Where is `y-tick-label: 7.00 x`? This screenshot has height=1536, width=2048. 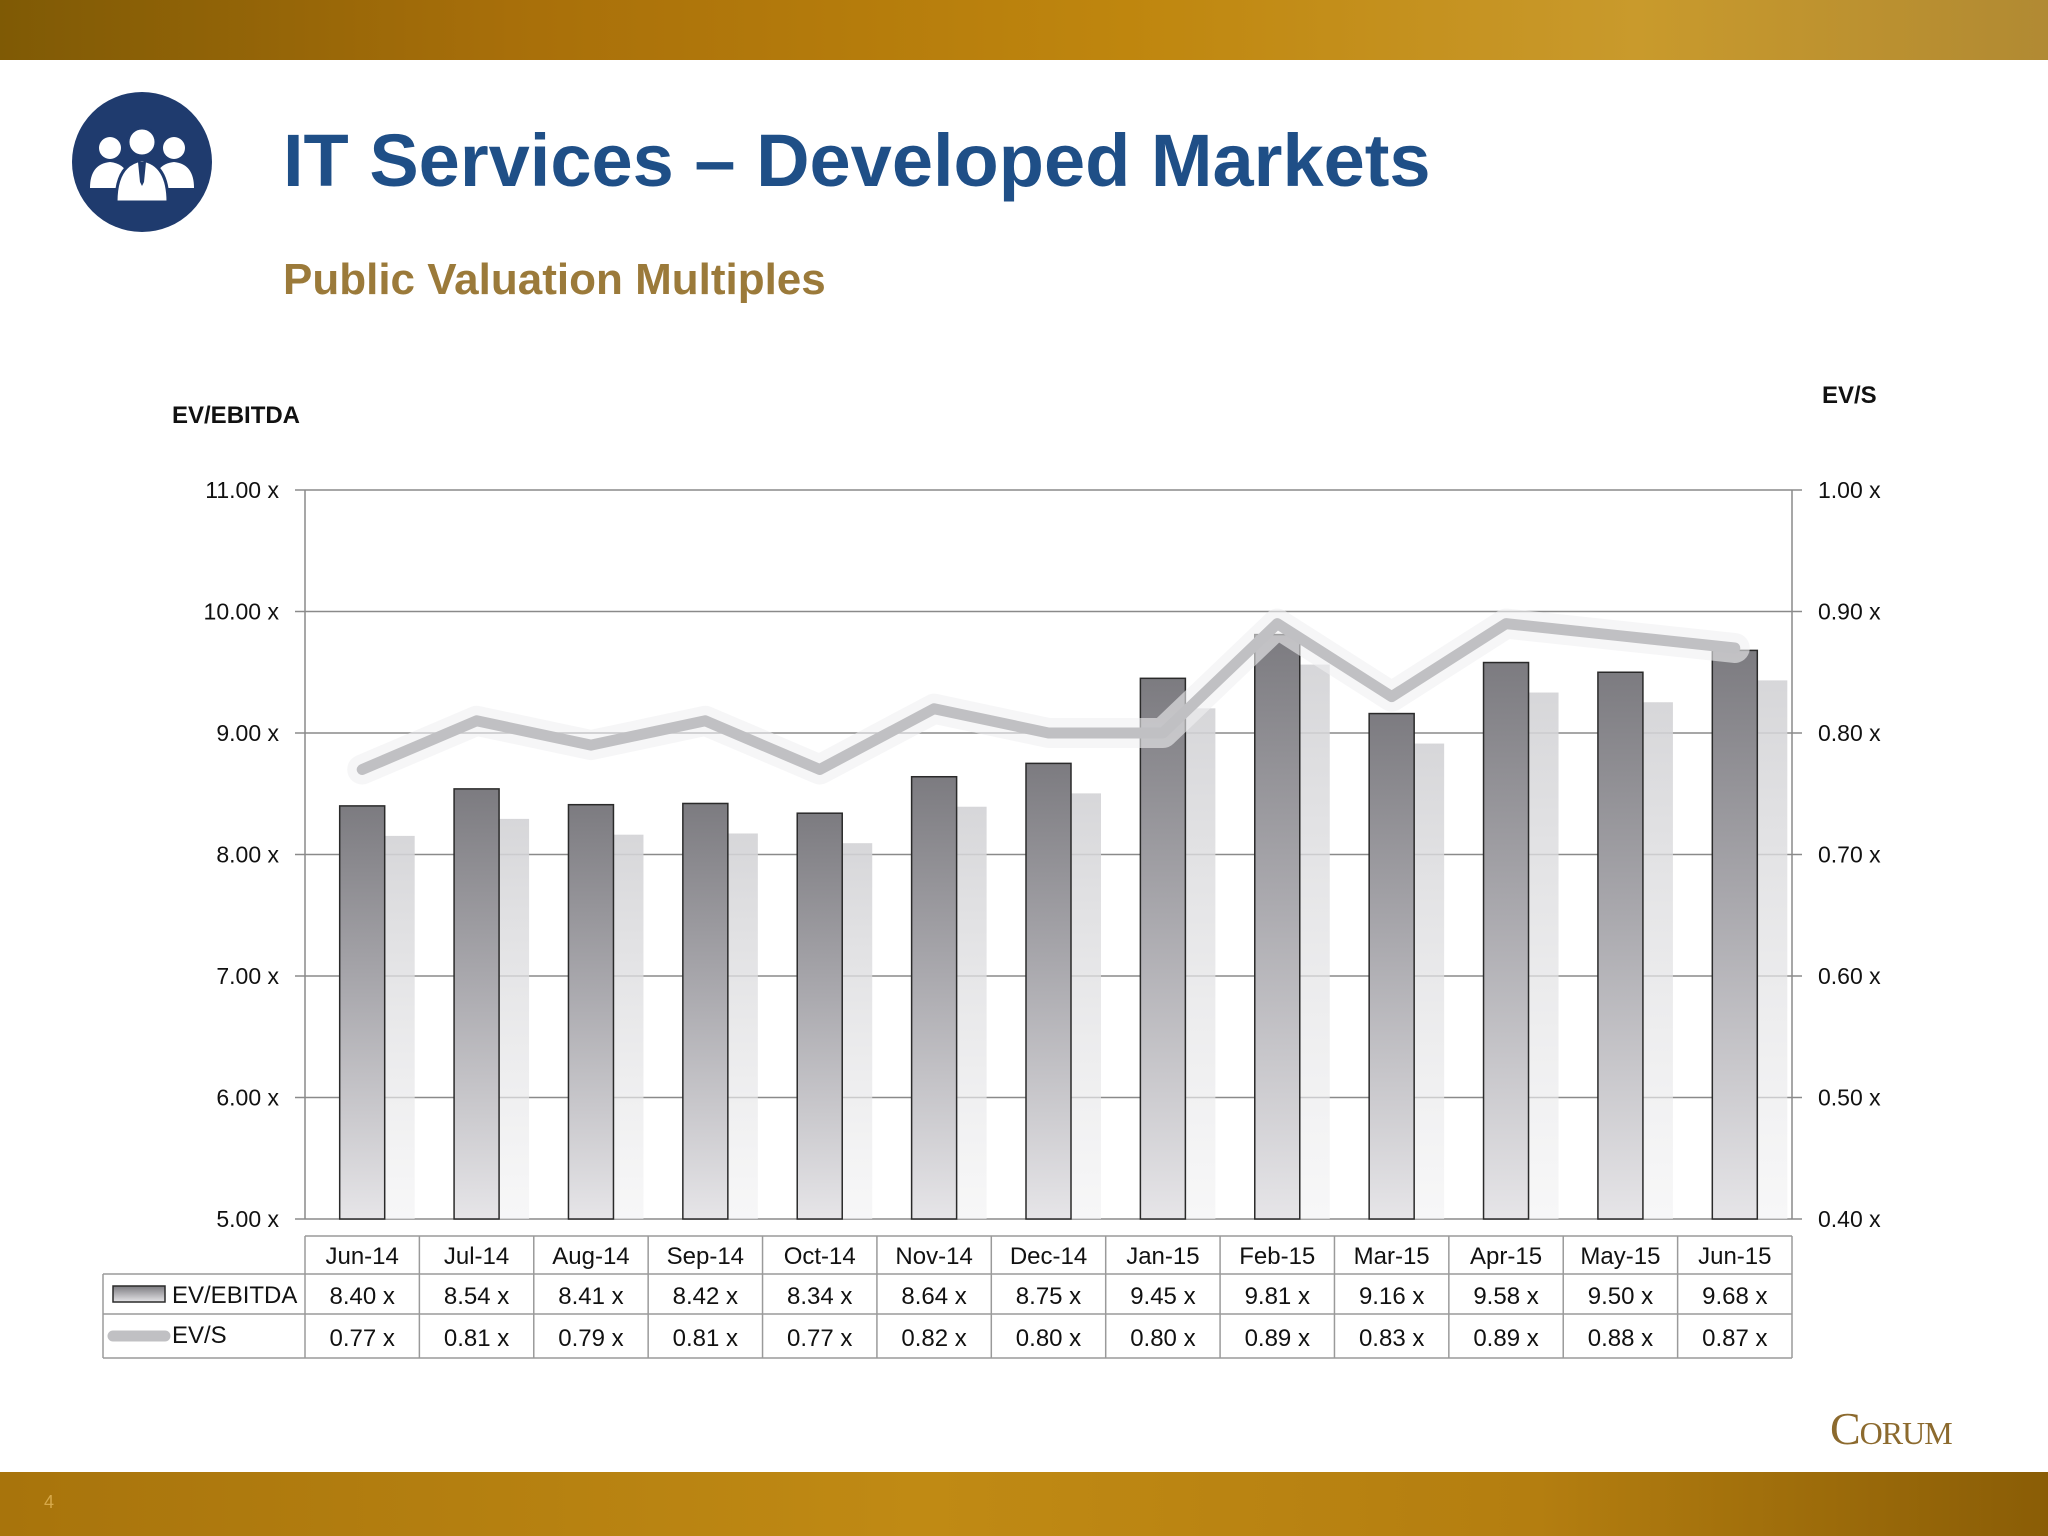
y-tick-label: 7.00 x is located at coordinates (247, 976).